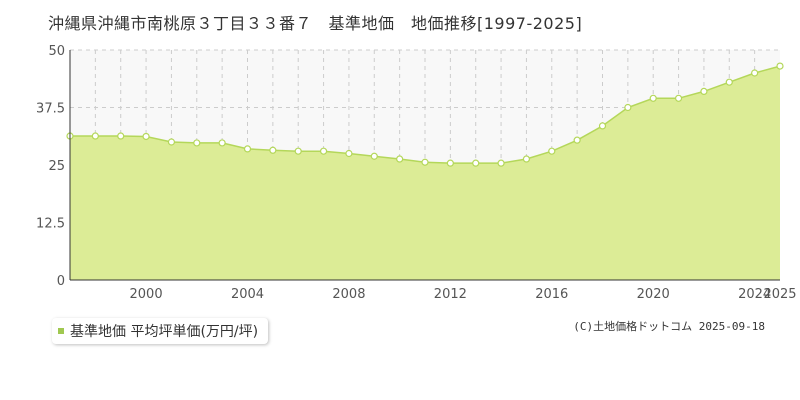 Image resolution: width=800 pixels, height=400 pixels. I want to click on x-tick-label: 2012, so click(450, 294).